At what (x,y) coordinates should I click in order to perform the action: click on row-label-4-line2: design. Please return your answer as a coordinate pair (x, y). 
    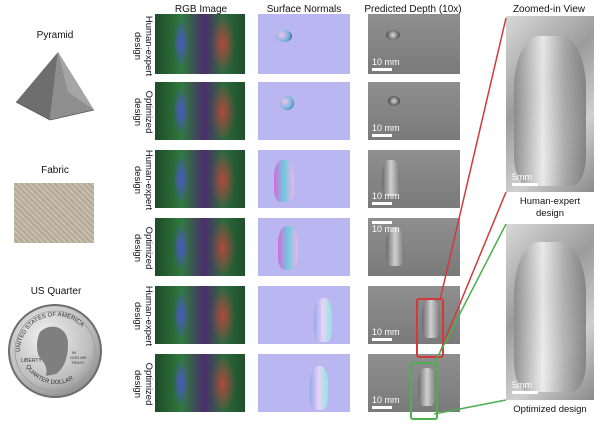
    Looking at the image, I should click on (137, 248).